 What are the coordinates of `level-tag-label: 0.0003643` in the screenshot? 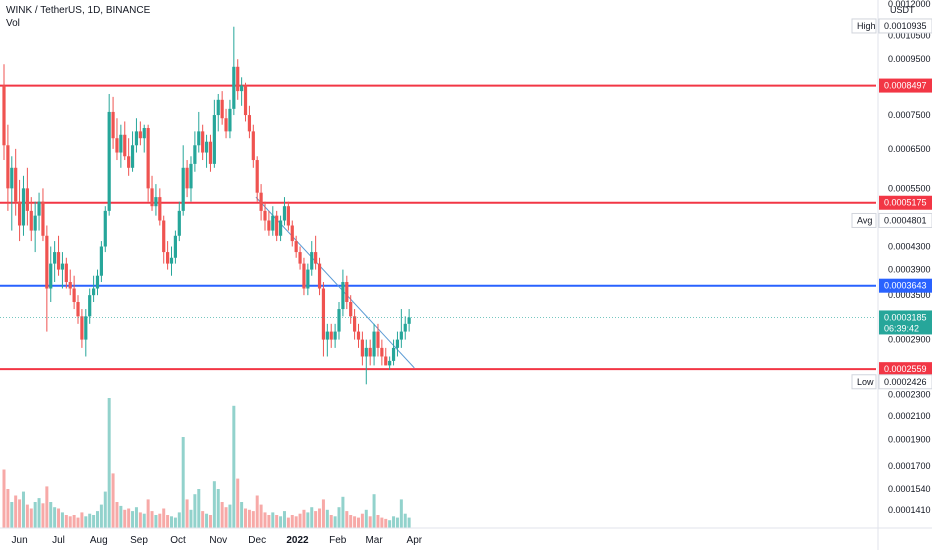 It's located at (905, 286).